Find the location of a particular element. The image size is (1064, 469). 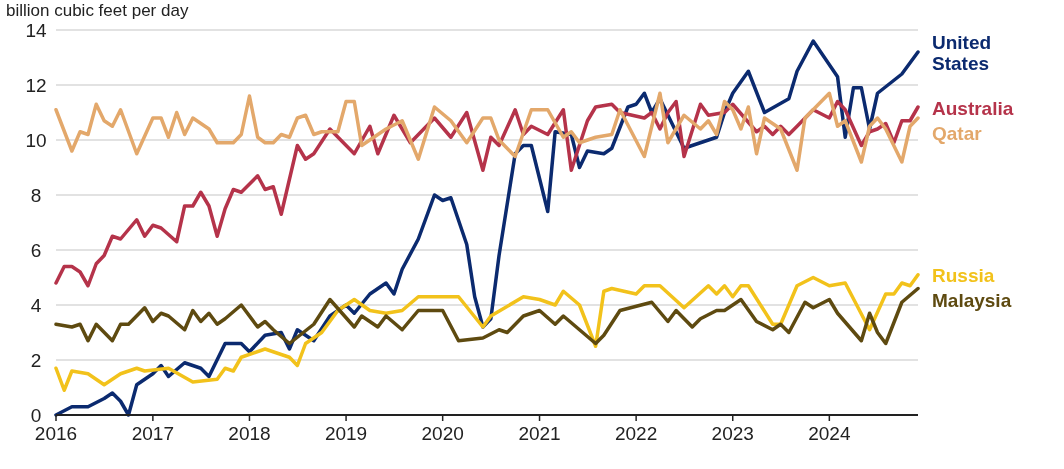

x-tick-label: 2021 is located at coordinates (539, 433).